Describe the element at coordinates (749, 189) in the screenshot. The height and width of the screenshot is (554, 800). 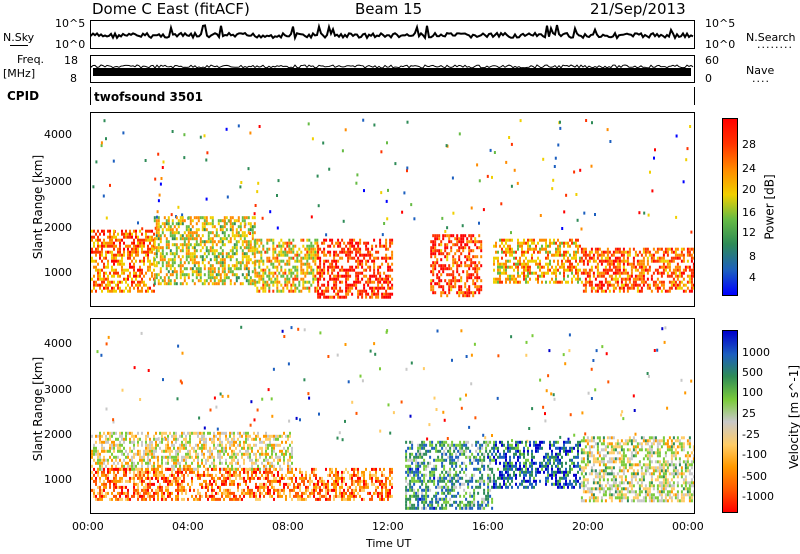
I see `power-cb-tick-20: 20` at that location.